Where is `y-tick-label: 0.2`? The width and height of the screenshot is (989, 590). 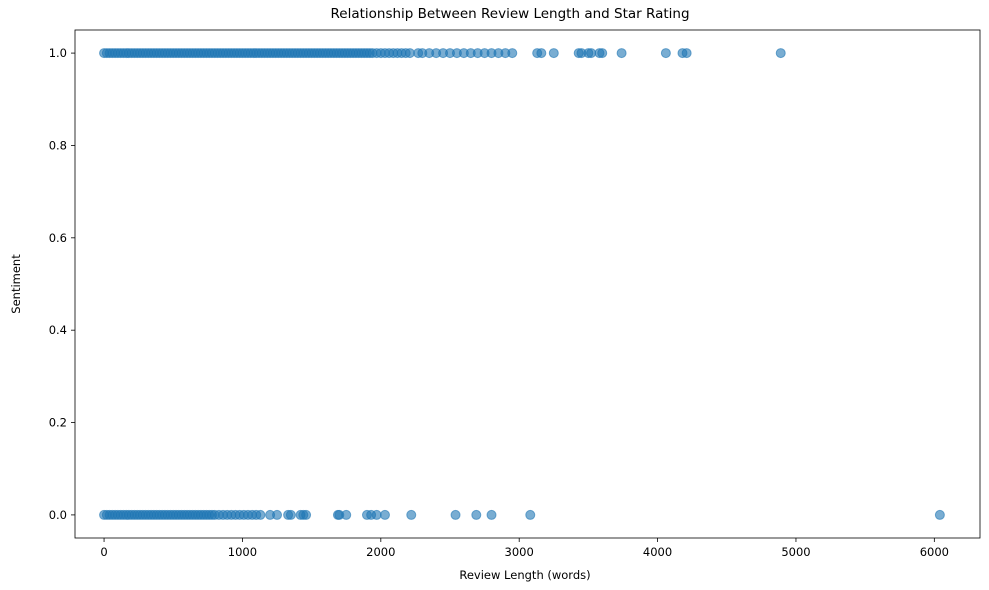
y-tick-label: 0.2 is located at coordinates (58, 423).